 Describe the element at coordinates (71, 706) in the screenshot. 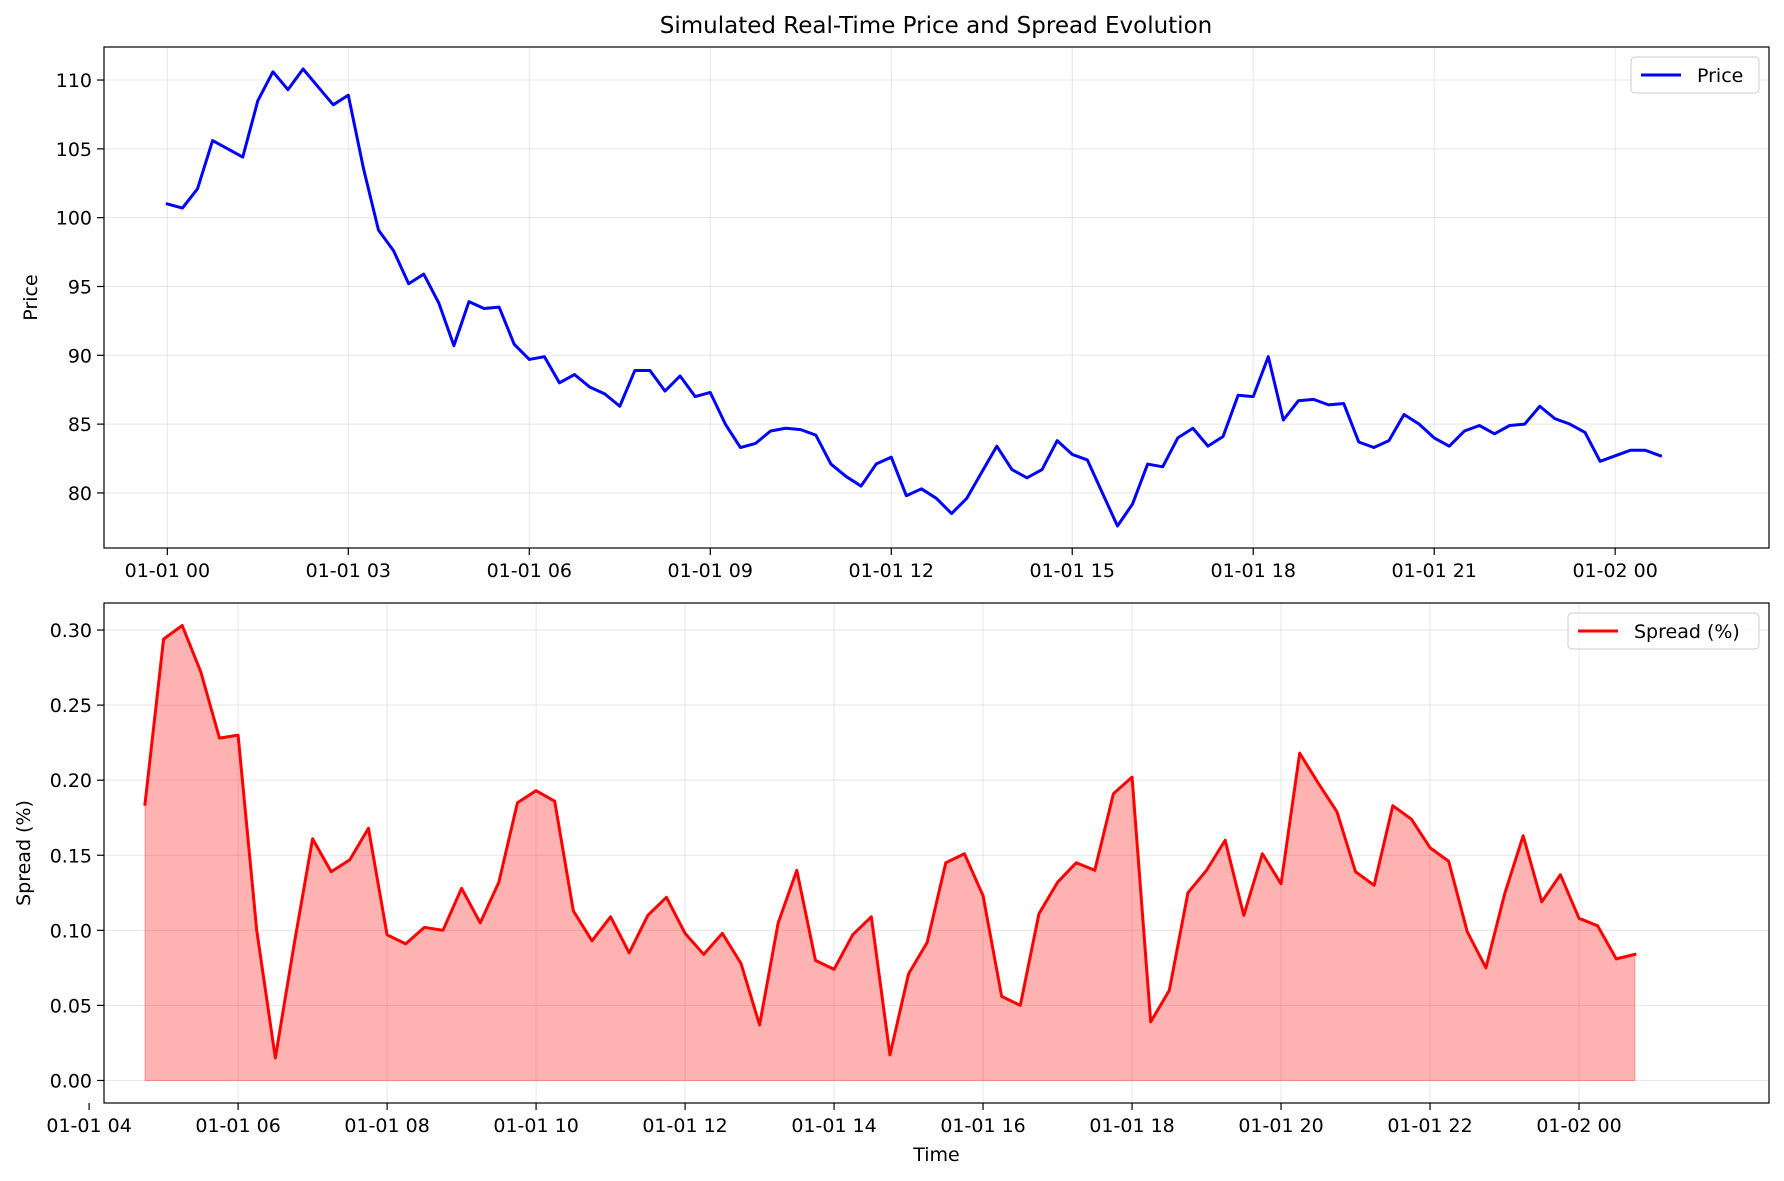

I see `y-tick-label: 0.25` at that location.